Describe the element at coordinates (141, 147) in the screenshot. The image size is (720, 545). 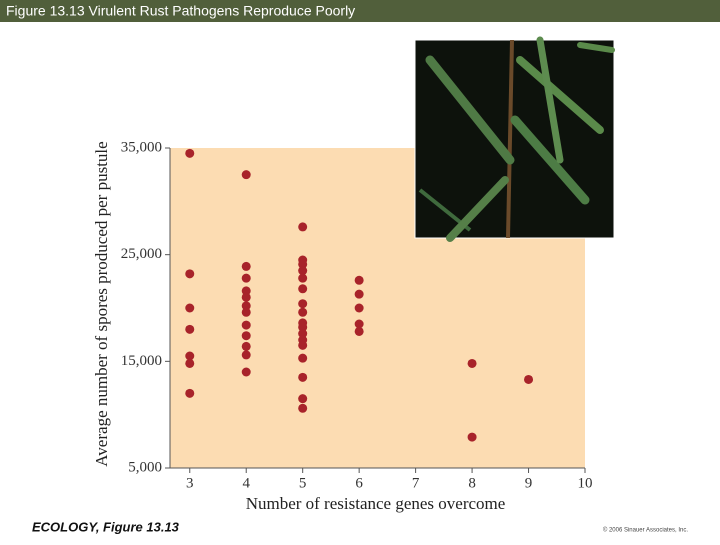
I see `y-tick-label: 35,000` at that location.